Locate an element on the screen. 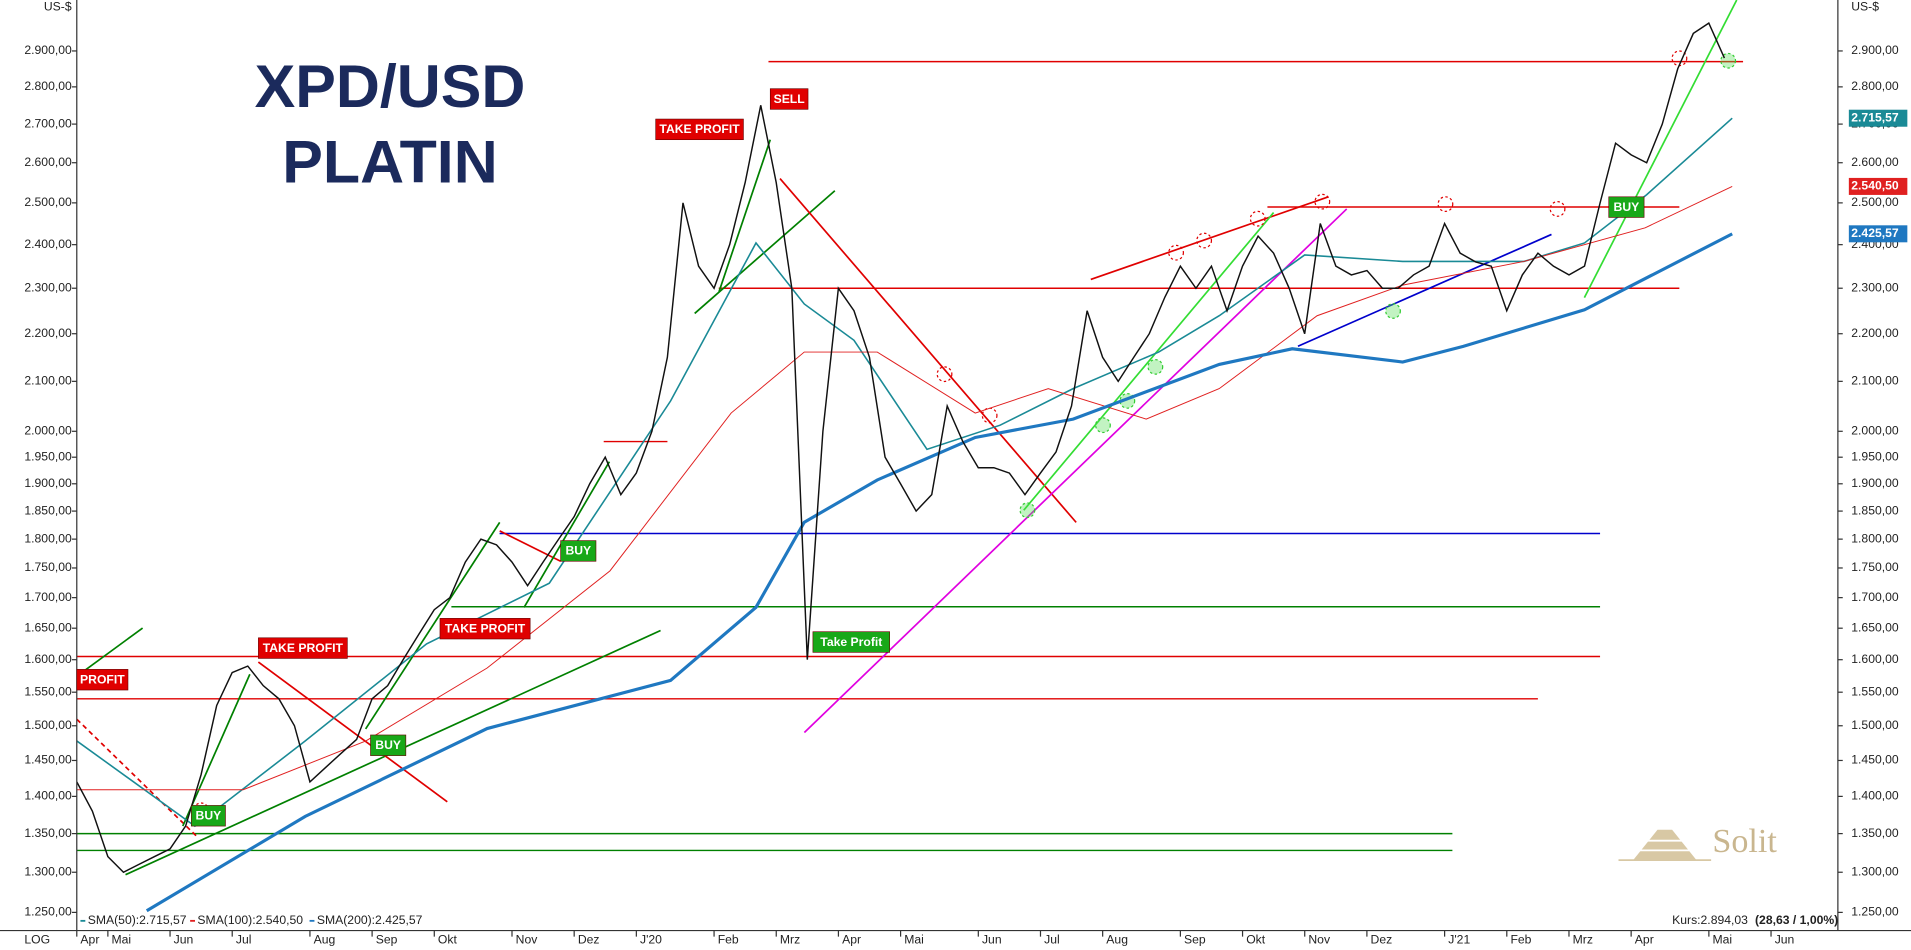 This screenshot has height=950, width=1911. y-tick-label: 2.300,00 is located at coordinates (48, 287).